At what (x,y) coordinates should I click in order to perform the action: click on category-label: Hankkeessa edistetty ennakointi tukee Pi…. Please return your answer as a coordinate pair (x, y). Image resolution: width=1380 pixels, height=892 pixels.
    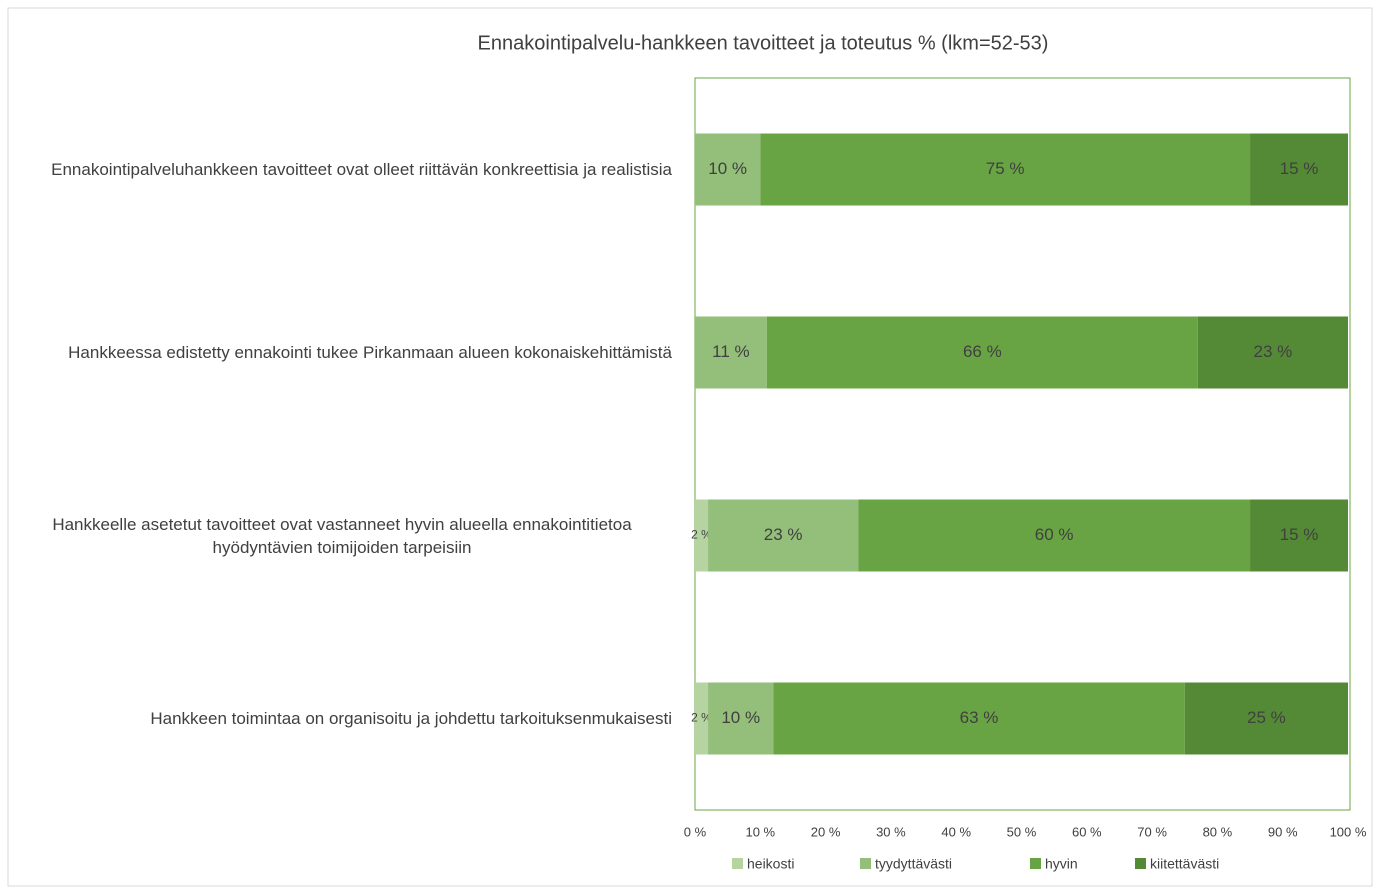
    Looking at the image, I should click on (336, 352).